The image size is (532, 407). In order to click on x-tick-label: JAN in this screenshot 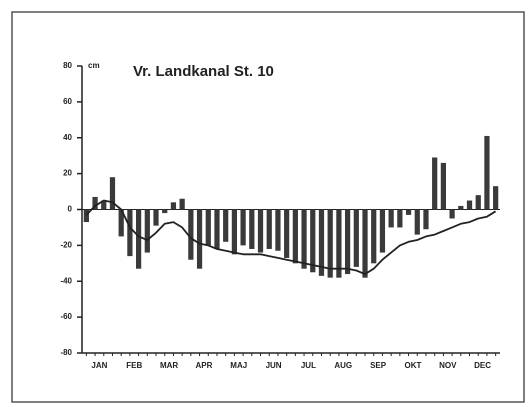, I will do `click(99, 365)`.